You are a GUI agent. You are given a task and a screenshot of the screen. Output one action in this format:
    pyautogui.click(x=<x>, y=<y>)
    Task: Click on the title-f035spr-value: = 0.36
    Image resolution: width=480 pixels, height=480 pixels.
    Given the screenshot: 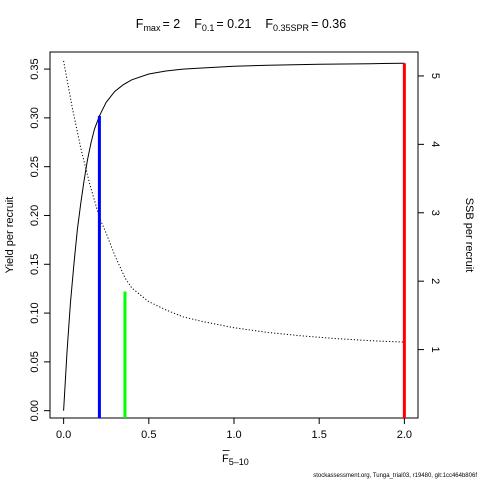 What is the action you would take?
    pyautogui.click(x=328, y=24)
    